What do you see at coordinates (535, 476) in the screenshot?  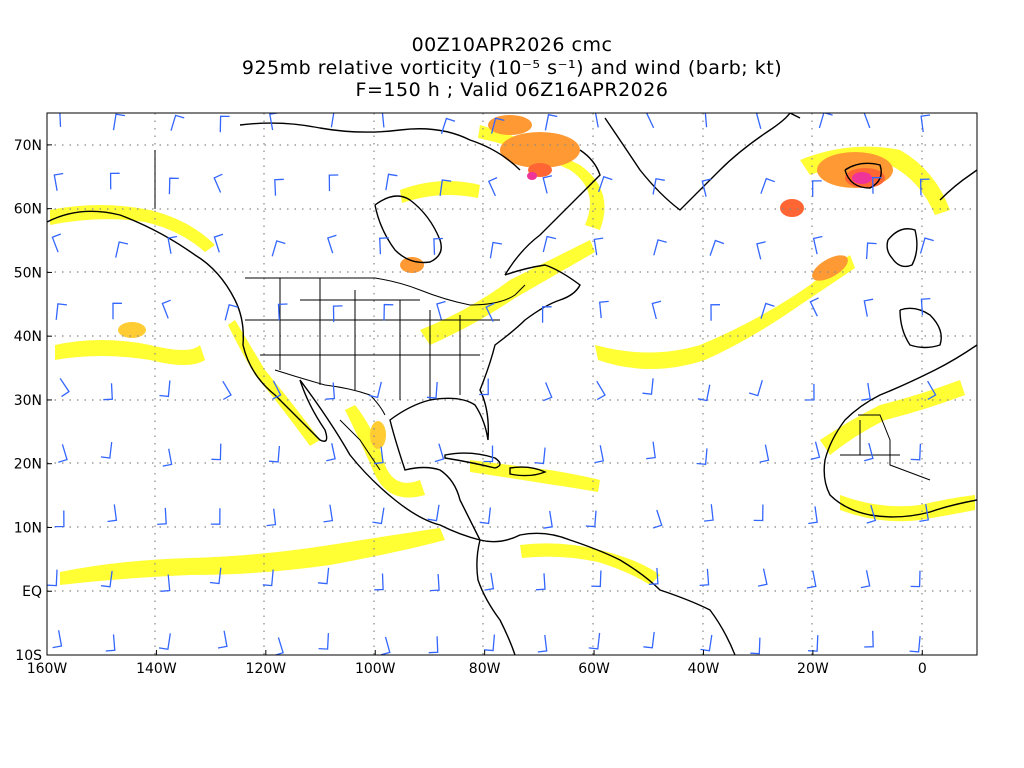 I see `vort-band-caribbean` at bounding box center [535, 476].